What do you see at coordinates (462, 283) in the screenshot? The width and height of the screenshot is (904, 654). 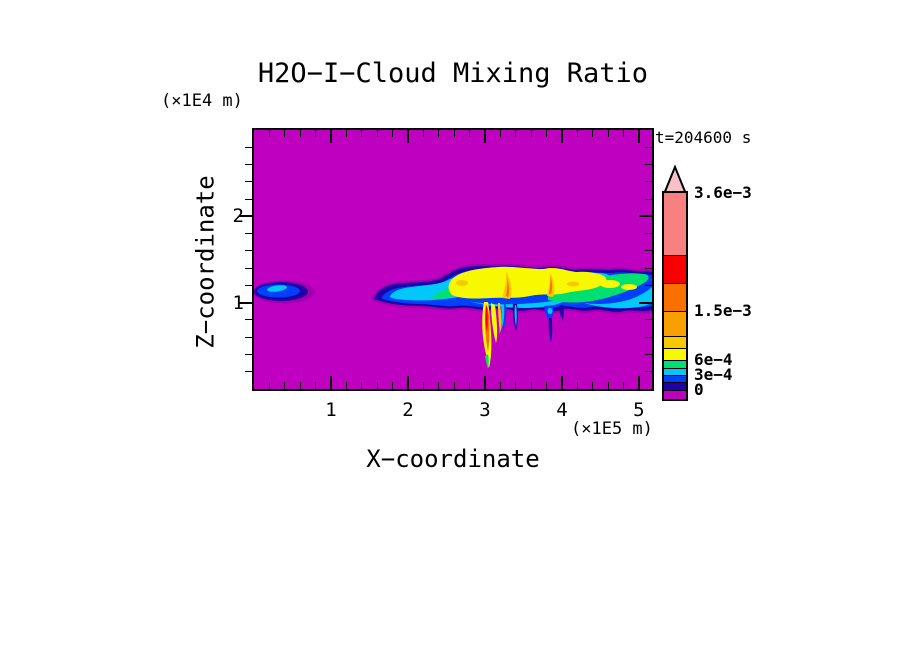 I see `amber-wisp` at bounding box center [462, 283].